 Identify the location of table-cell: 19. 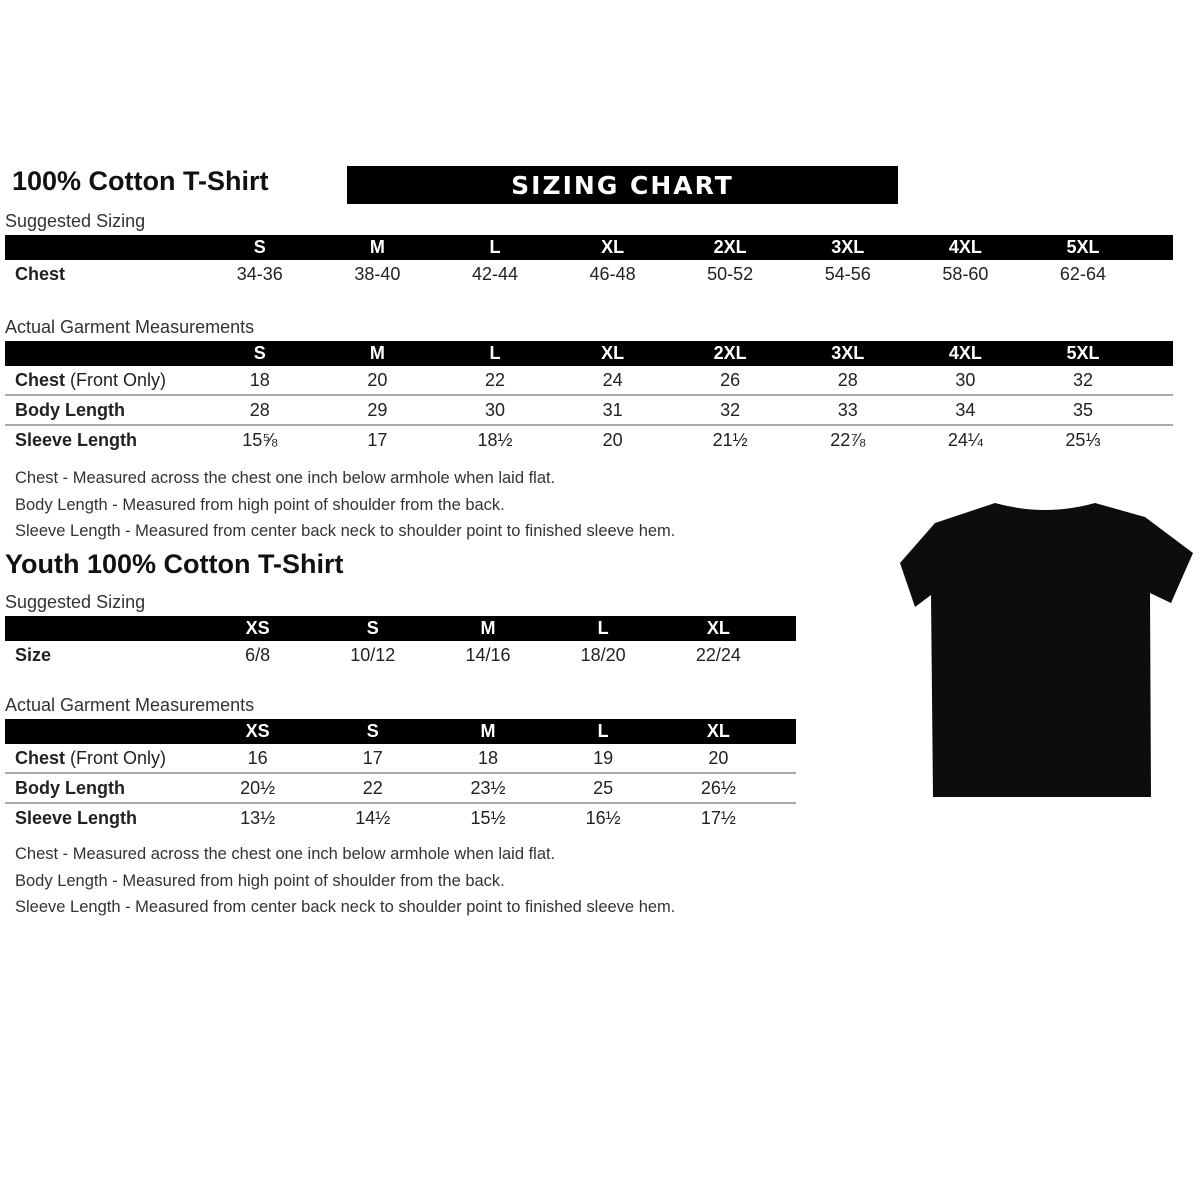
(603, 758).